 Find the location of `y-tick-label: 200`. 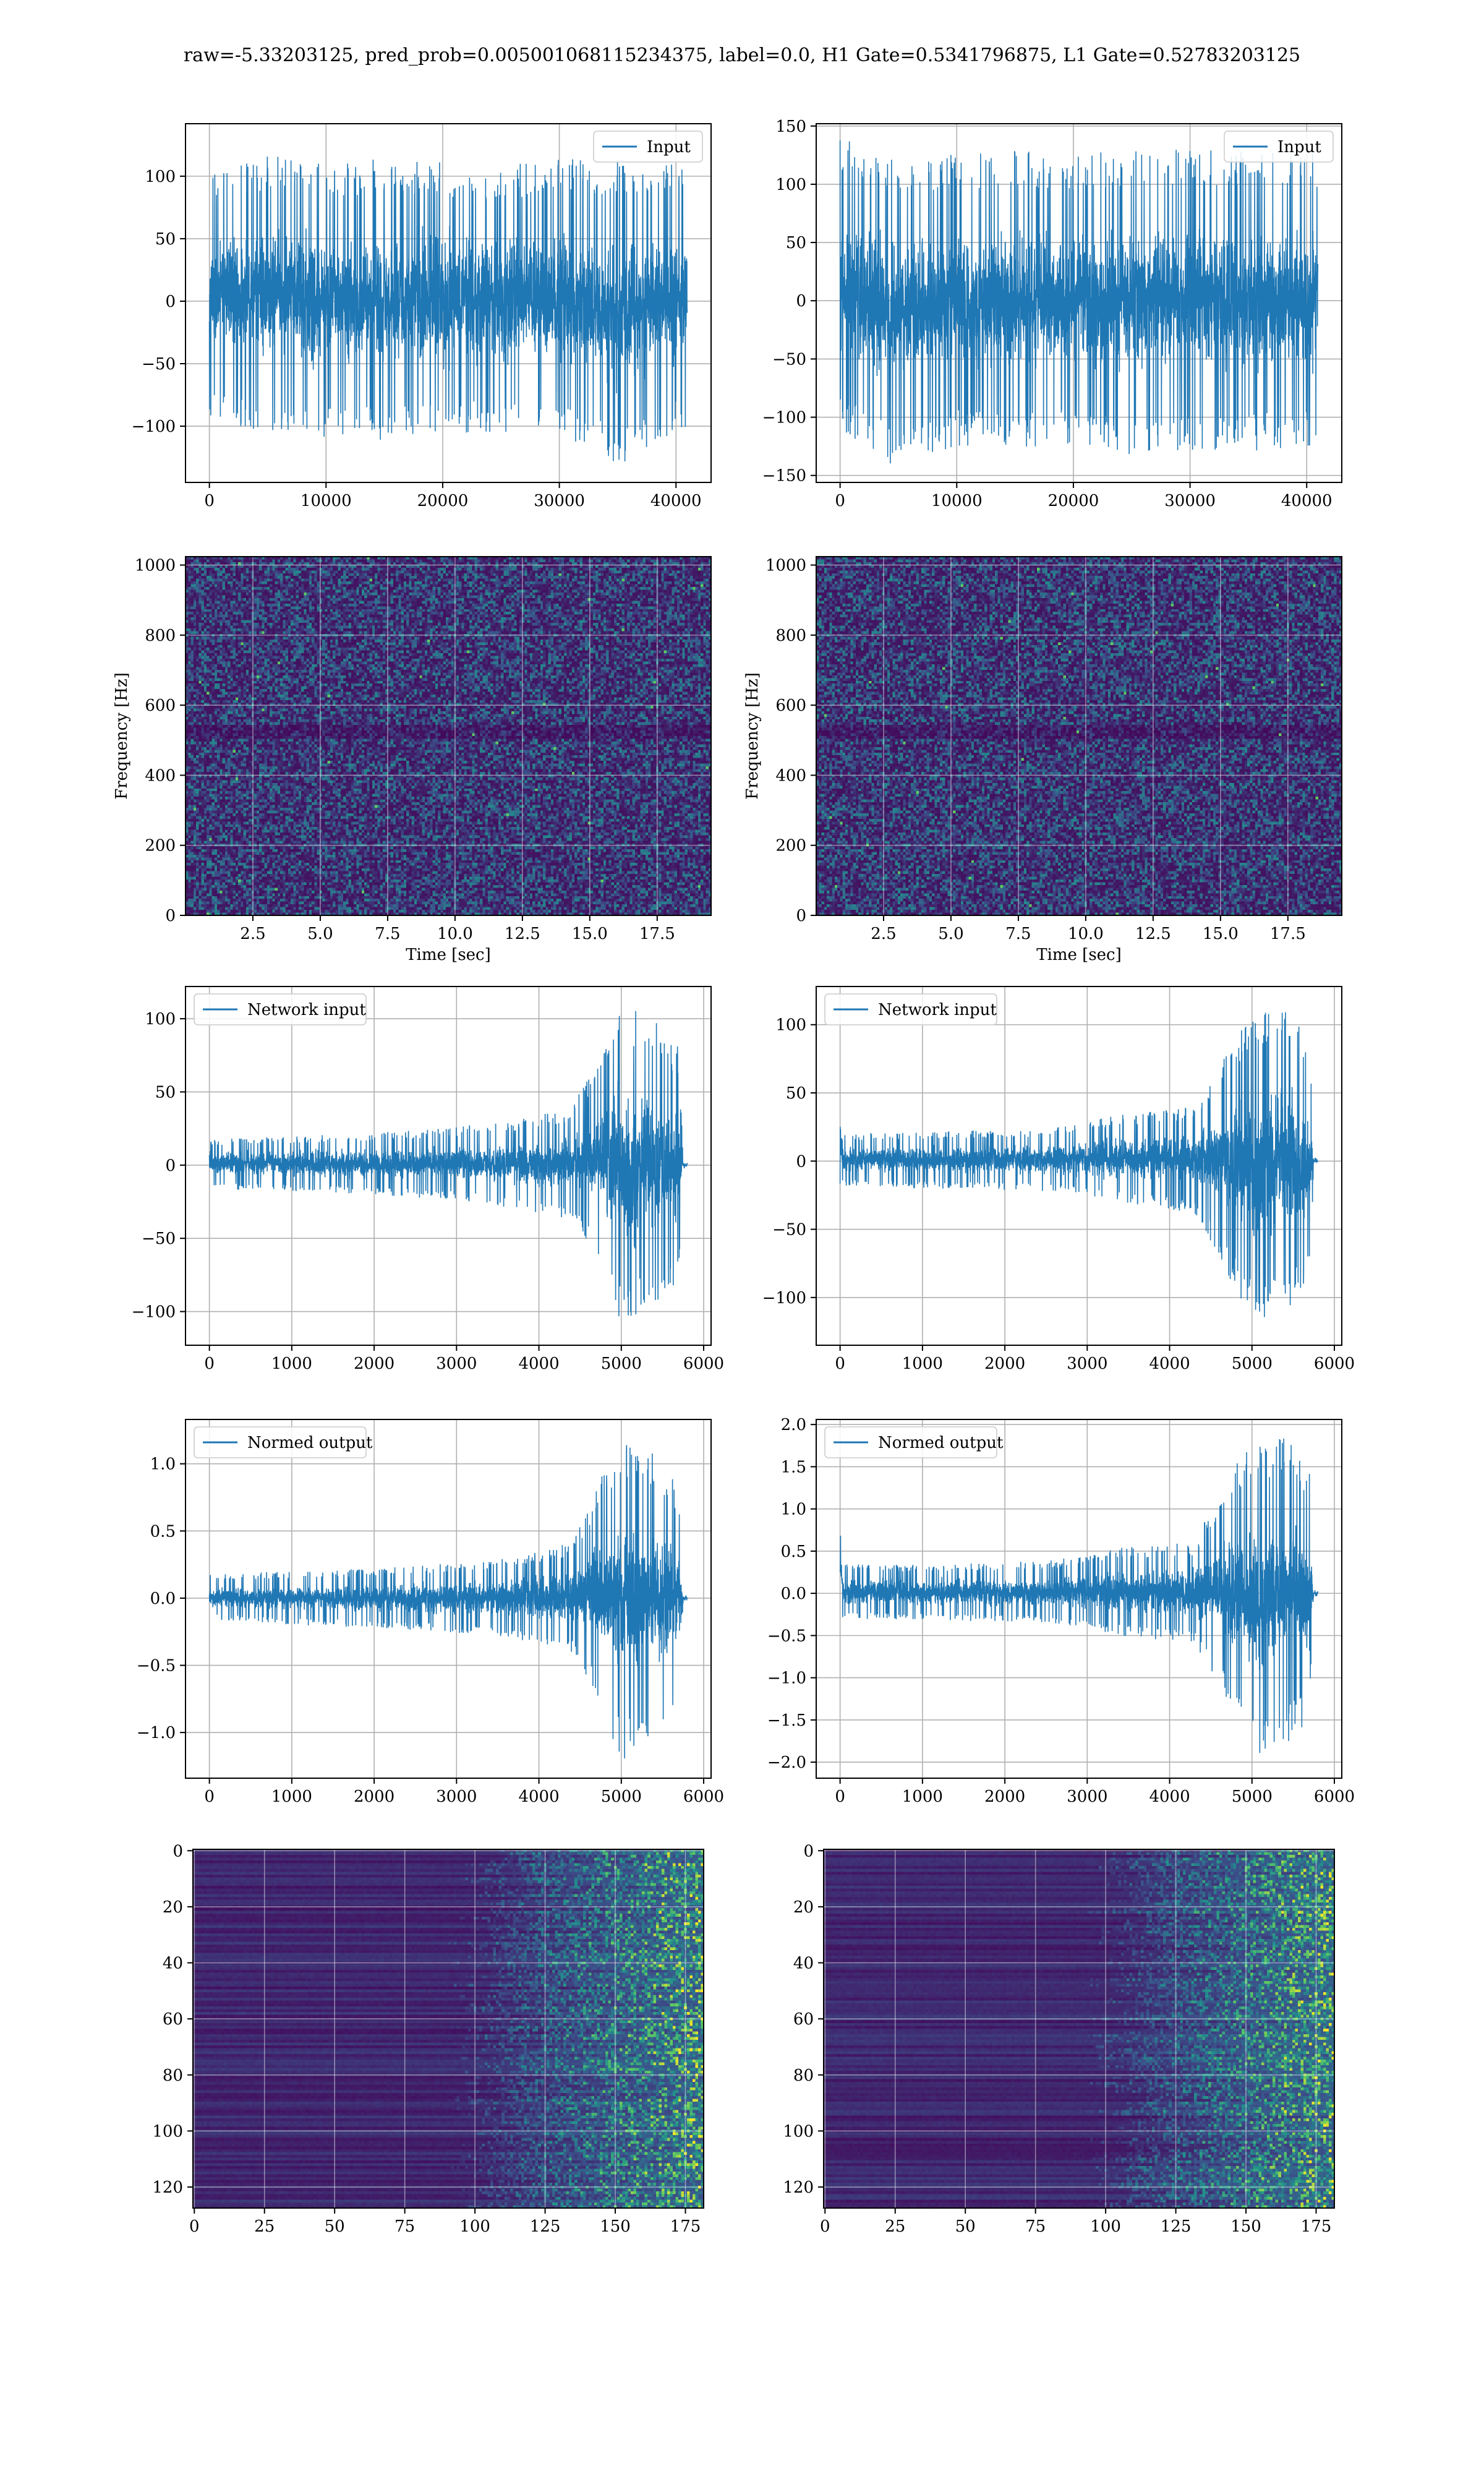

y-tick-label: 200 is located at coordinates (160, 846).